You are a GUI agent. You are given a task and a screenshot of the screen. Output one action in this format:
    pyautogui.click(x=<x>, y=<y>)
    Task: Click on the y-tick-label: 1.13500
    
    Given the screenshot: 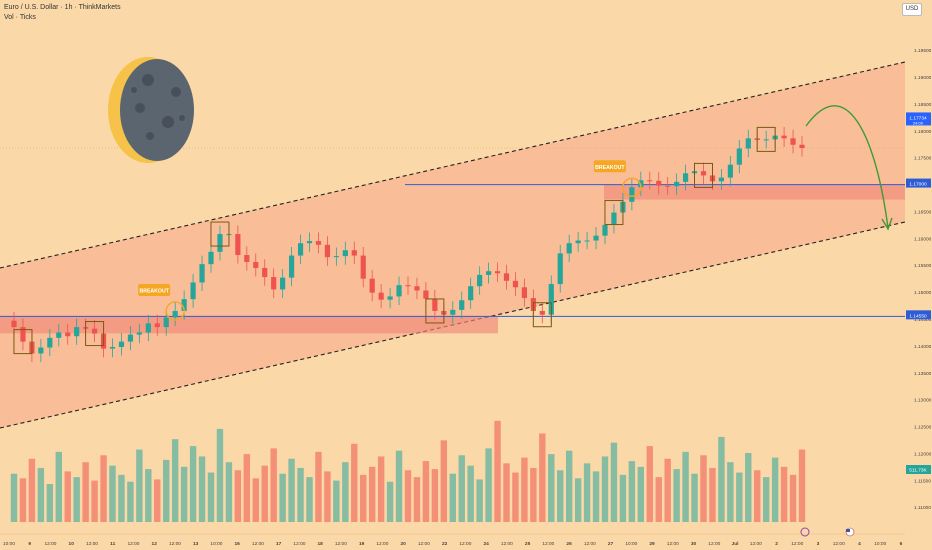 What is the action you would take?
    pyautogui.click(x=923, y=374)
    